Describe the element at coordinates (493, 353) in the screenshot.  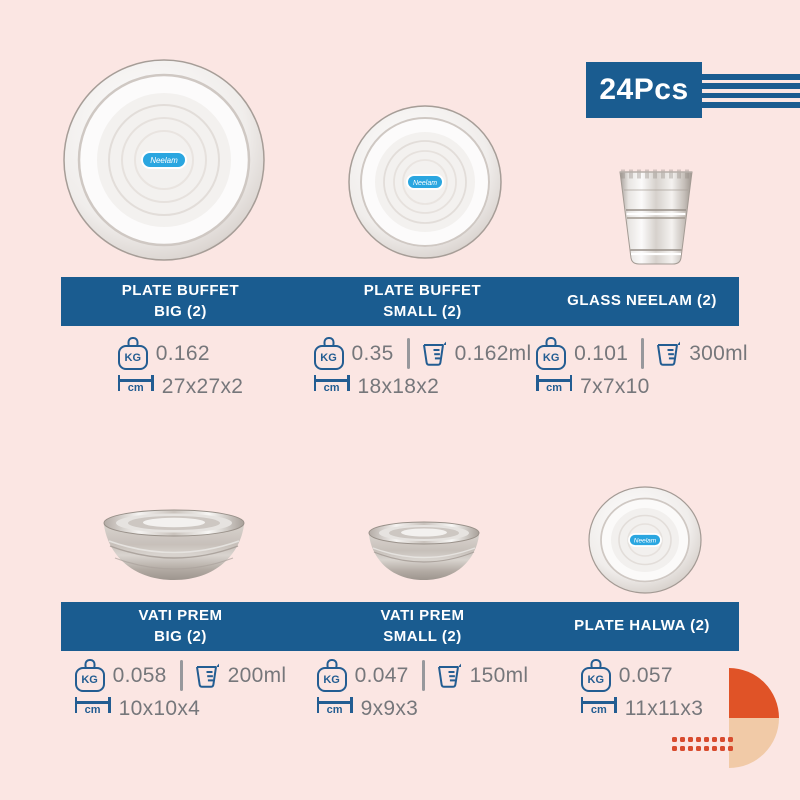
I see `volume-value: 0.162ml` at that location.